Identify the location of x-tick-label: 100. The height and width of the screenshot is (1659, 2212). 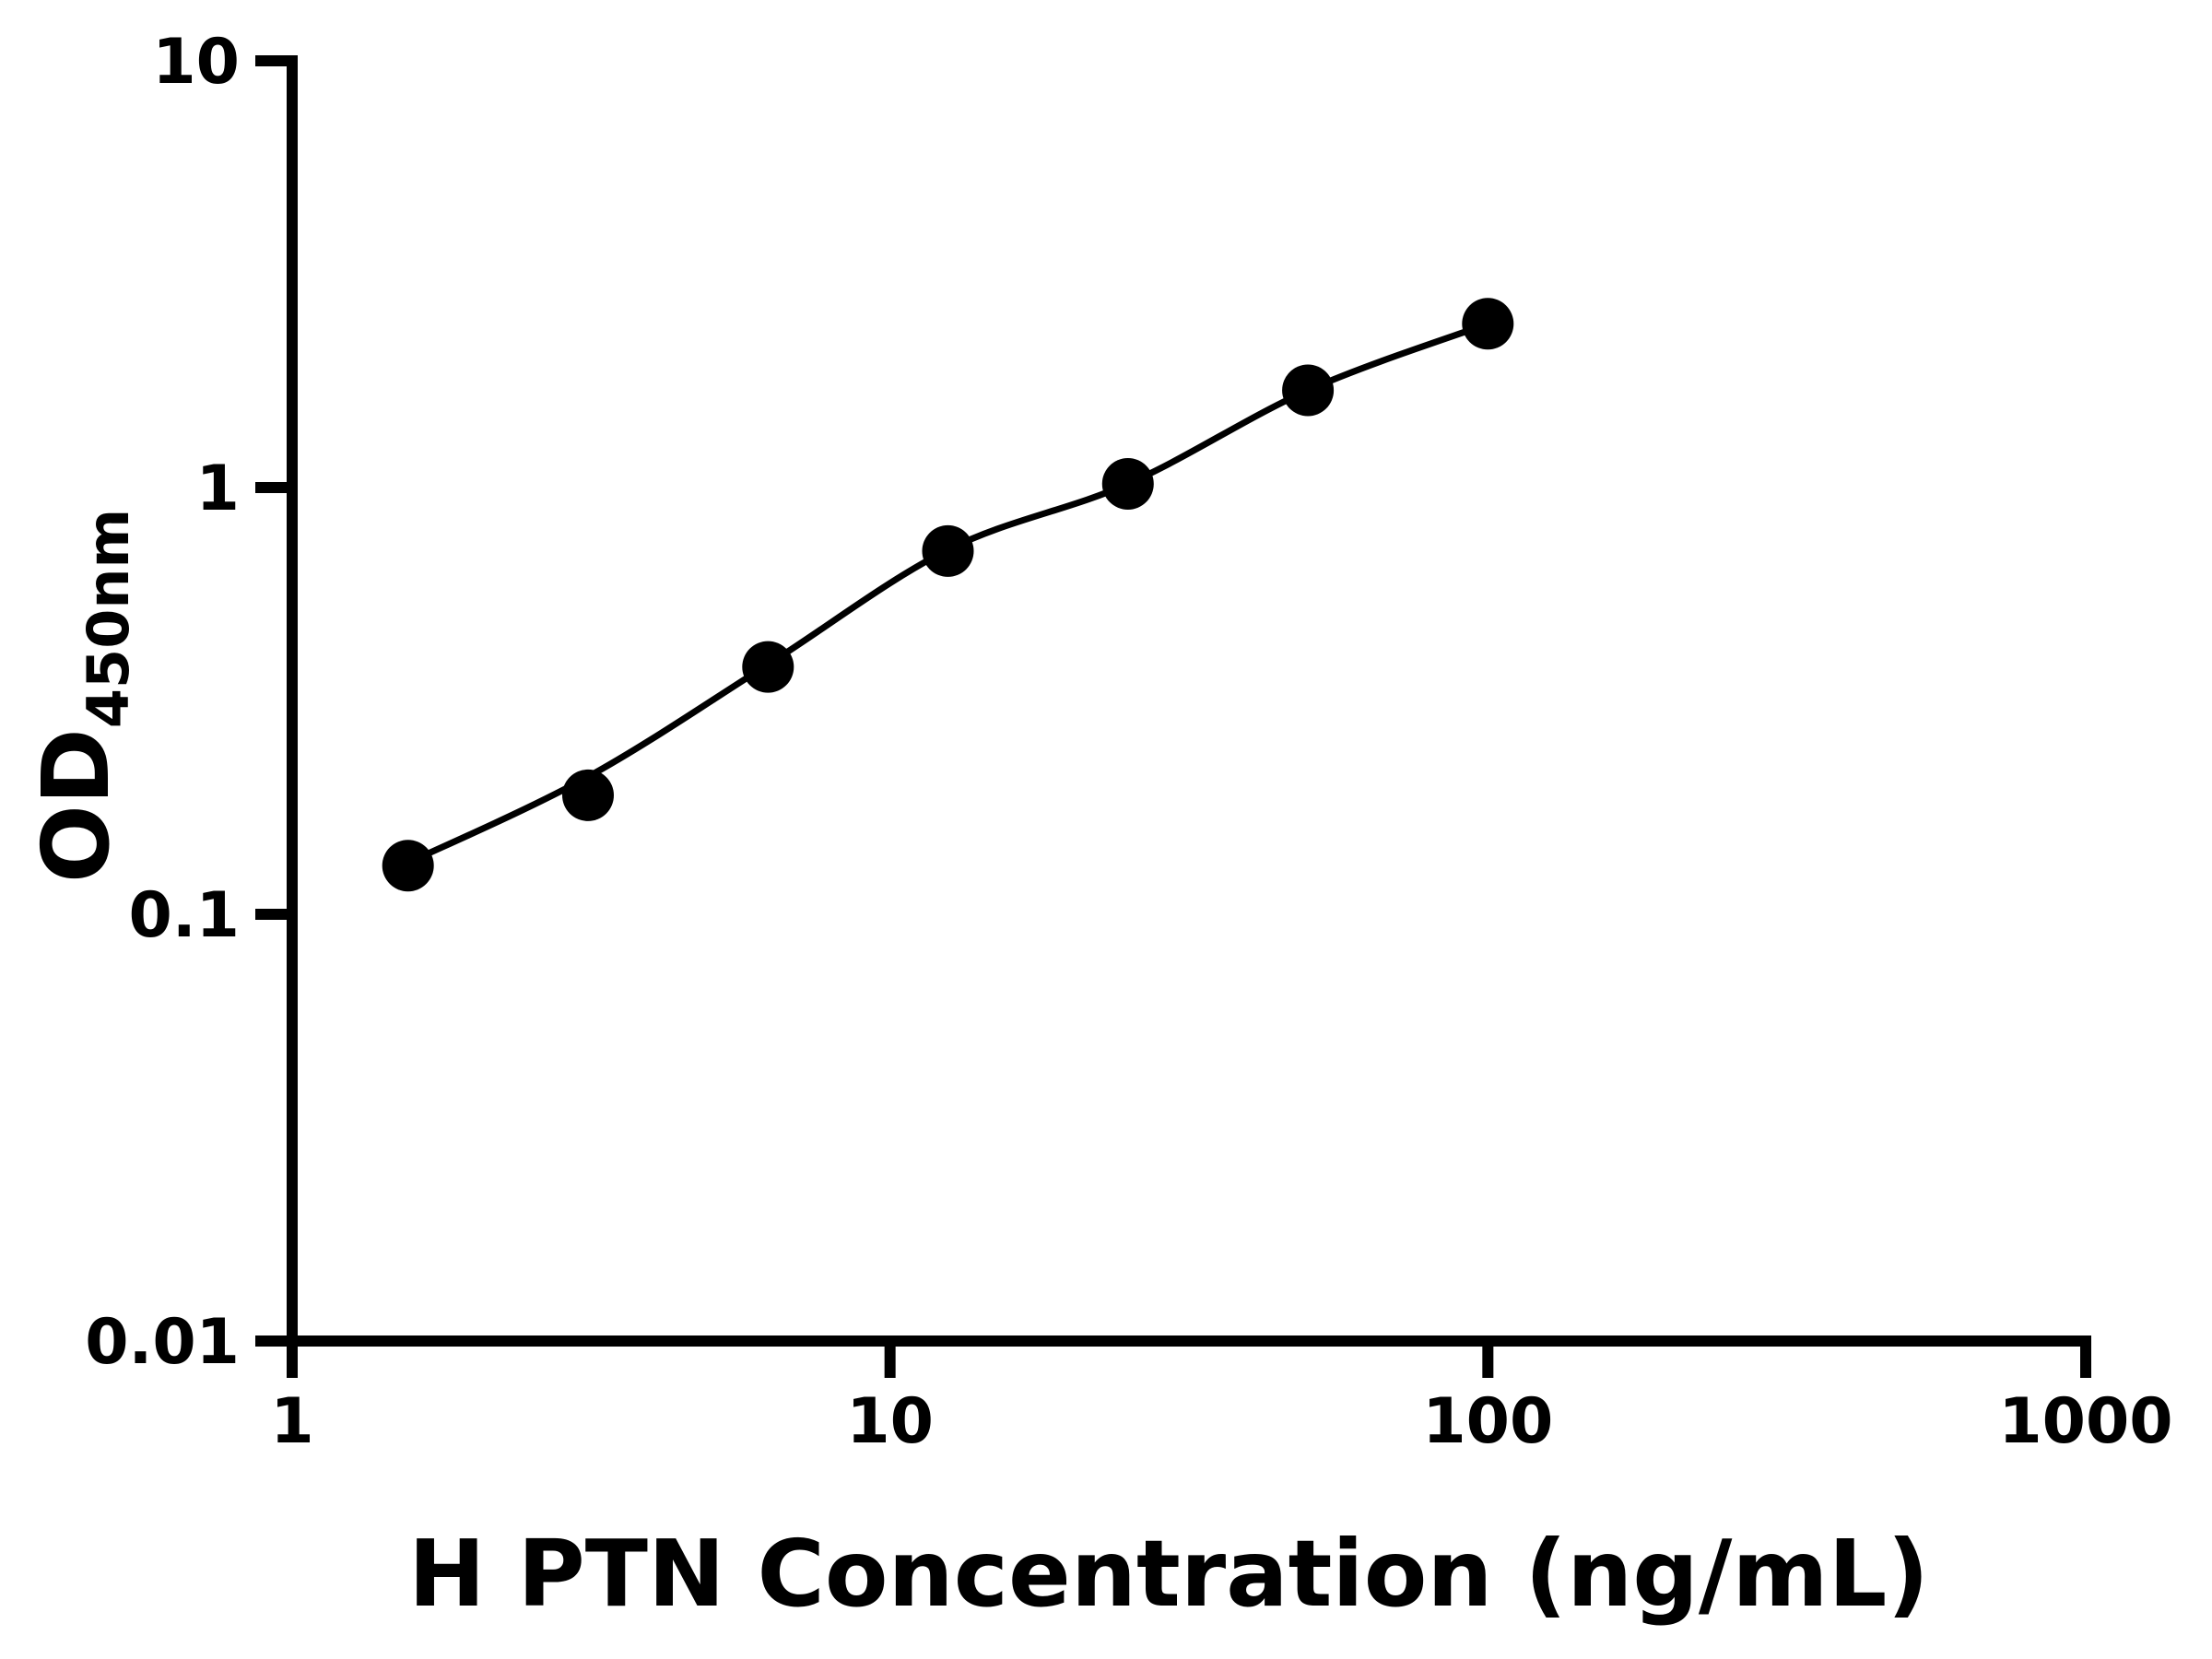
(1487, 1421).